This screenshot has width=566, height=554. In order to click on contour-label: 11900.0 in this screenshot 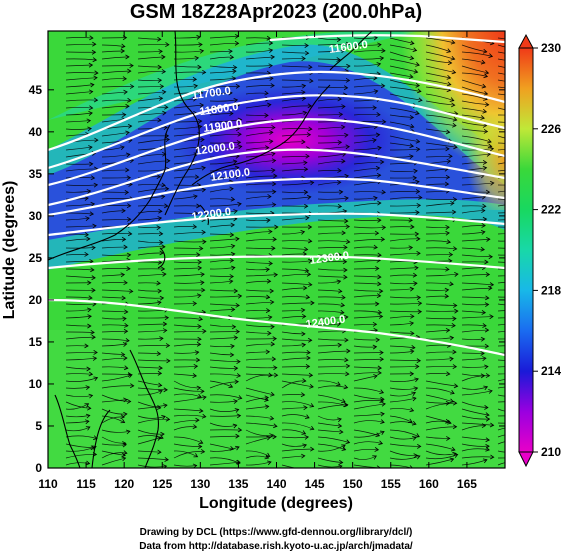, I will do `click(223, 126)`.